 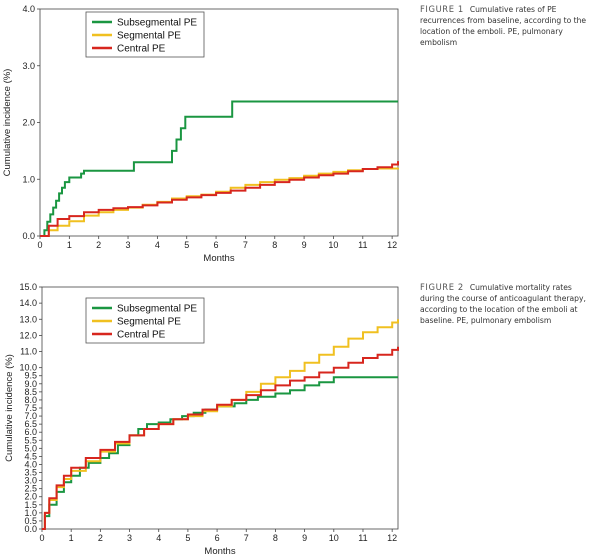 I want to click on y-tick-label: 8.5, so click(x=30, y=392).